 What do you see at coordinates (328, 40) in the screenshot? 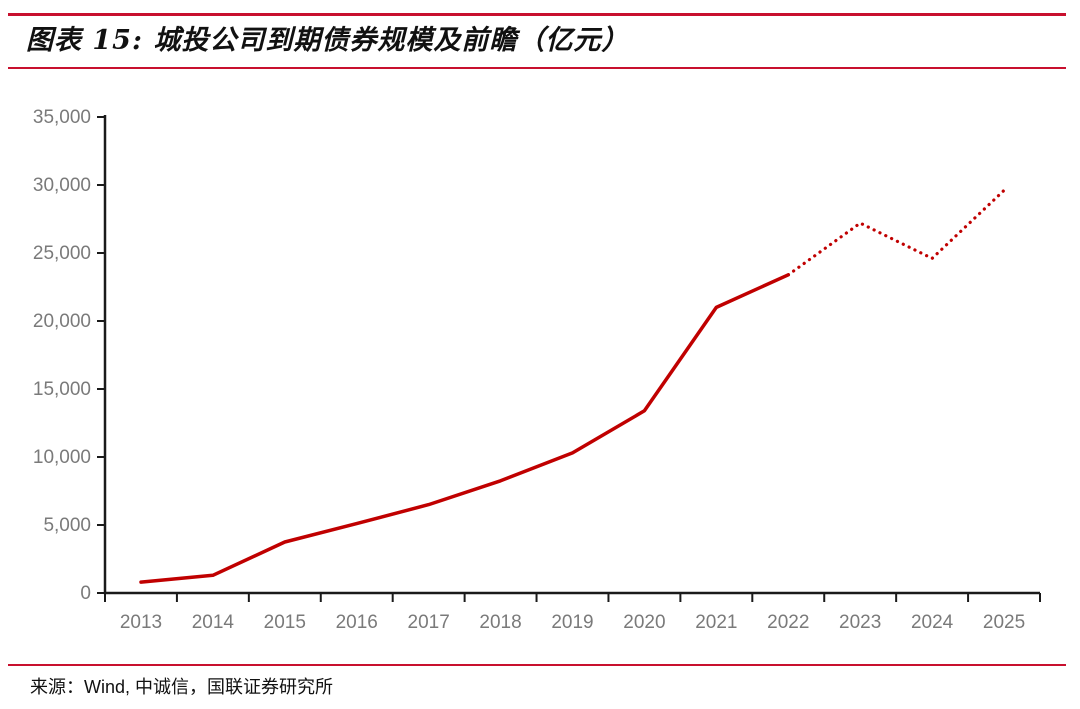
I see `figure-title: 图表 15: 城投公司到期债券规模及前瞻（亿元）` at bounding box center [328, 40].